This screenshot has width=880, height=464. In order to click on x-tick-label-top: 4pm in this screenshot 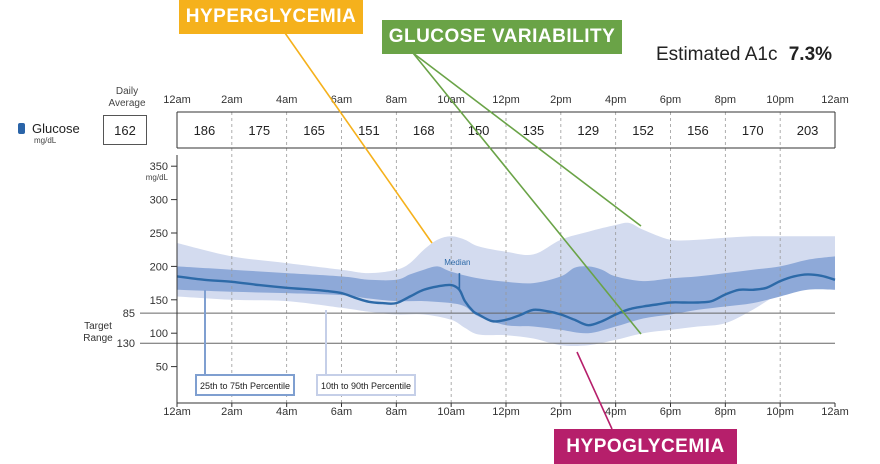, I will do `click(615, 100)`.